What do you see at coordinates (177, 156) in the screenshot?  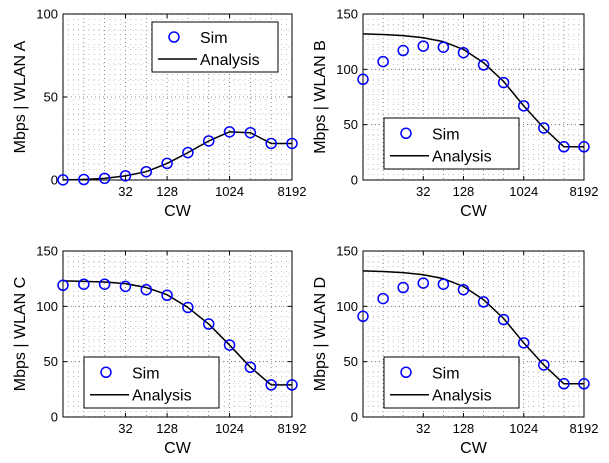 I see `analysis-line` at bounding box center [177, 156].